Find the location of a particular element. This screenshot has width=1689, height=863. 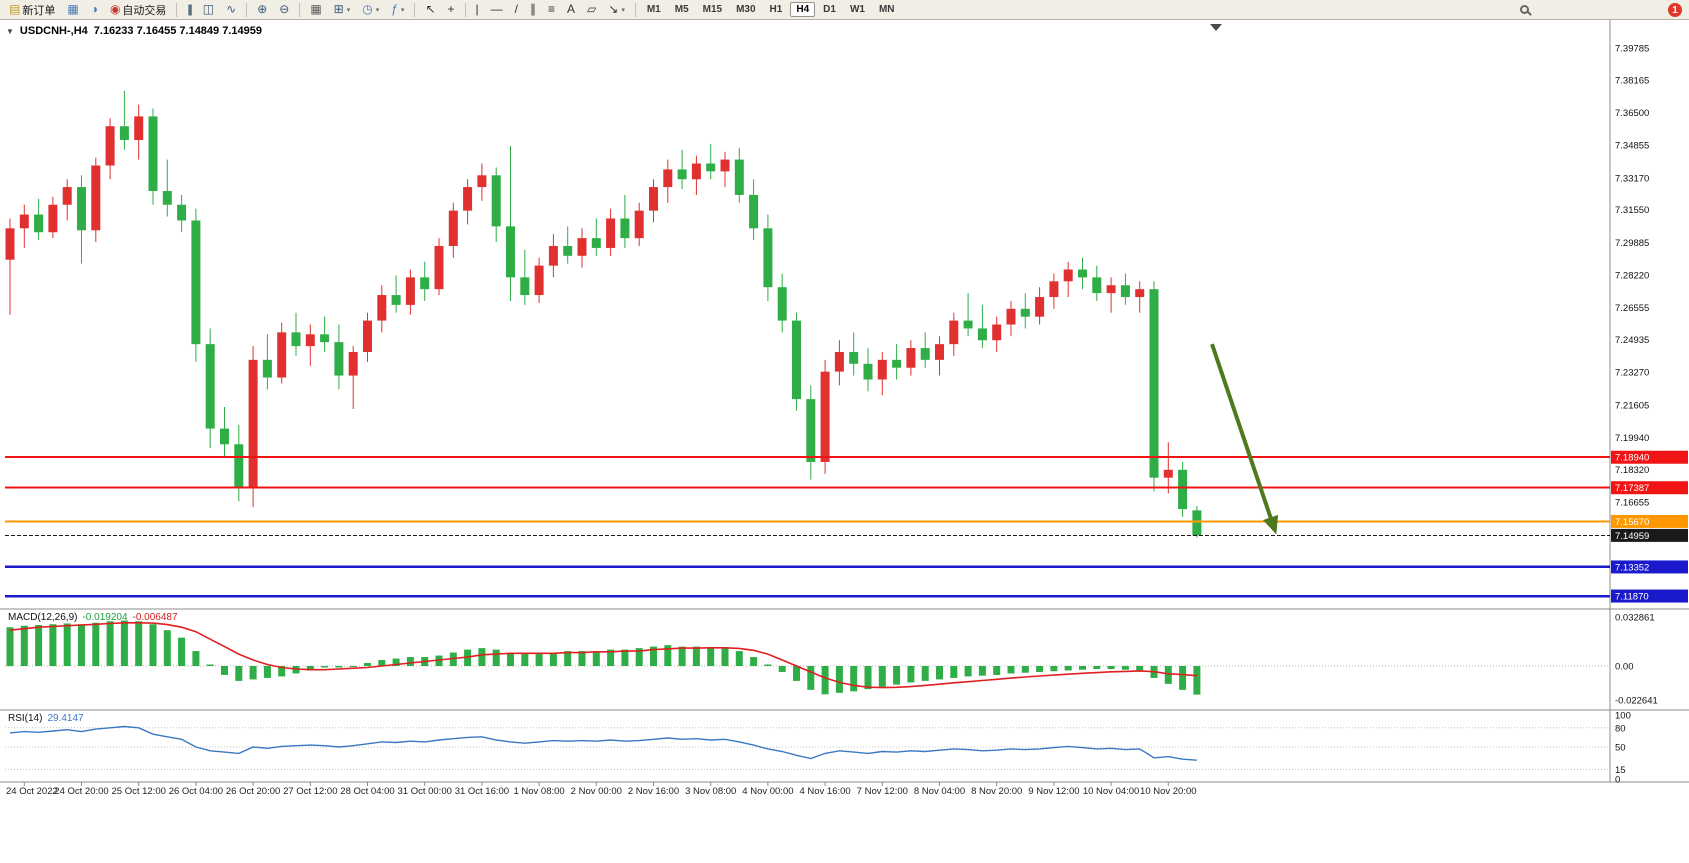

market-data-button: ◑ is located at coordinates (94, 9).